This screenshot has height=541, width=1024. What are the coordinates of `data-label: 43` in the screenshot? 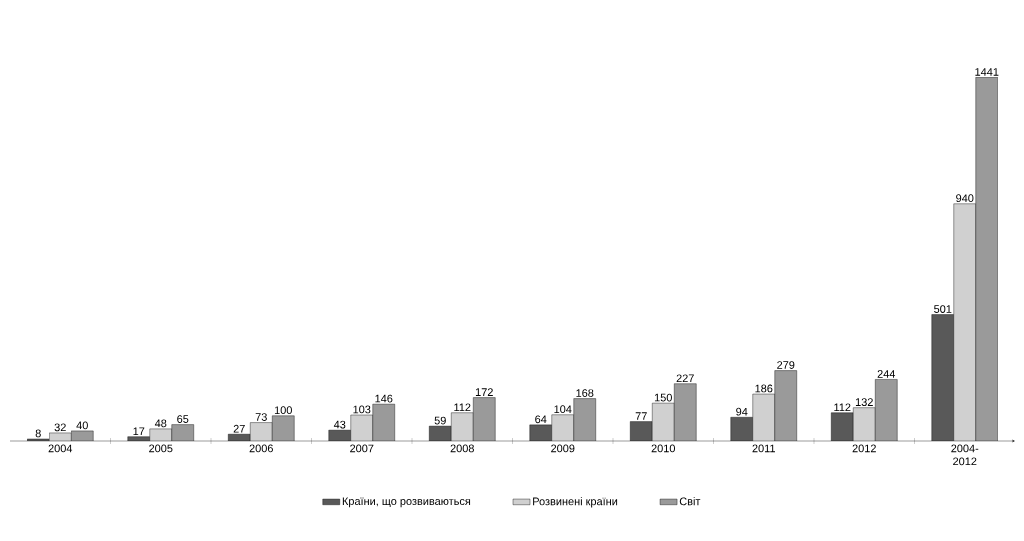 It's located at (339, 424).